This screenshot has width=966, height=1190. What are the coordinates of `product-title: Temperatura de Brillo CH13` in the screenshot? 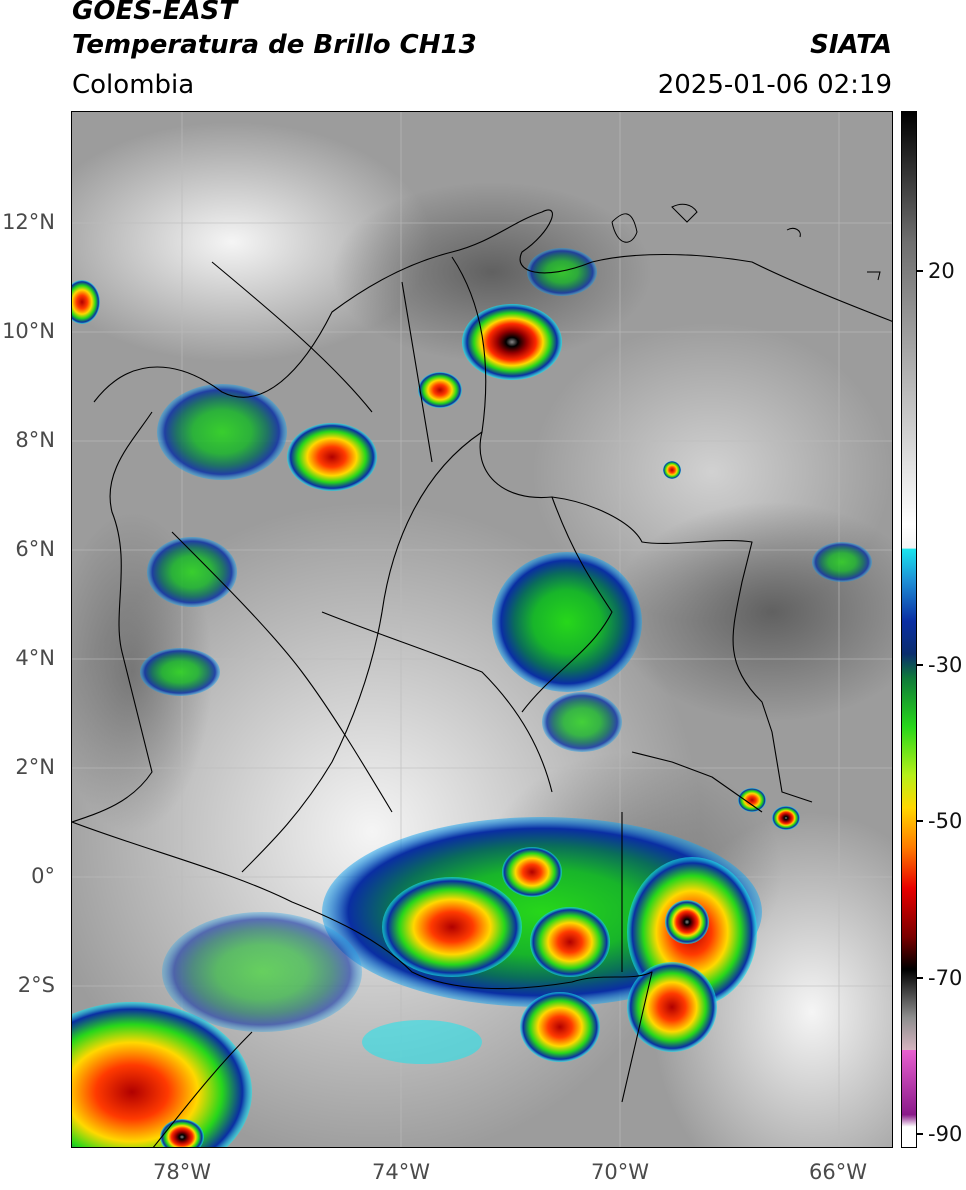 It's located at (274, 45).